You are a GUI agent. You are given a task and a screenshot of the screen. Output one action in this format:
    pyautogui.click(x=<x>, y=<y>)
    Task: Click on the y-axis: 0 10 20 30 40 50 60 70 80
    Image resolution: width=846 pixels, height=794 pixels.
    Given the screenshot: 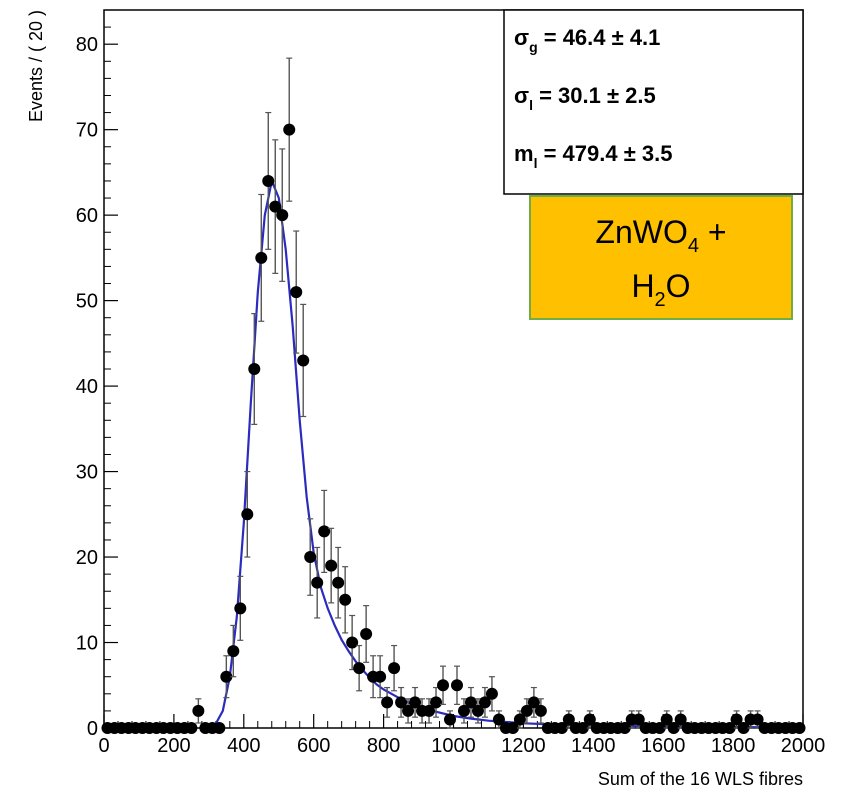 What is the action you would take?
    pyautogui.click(x=97, y=383)
    